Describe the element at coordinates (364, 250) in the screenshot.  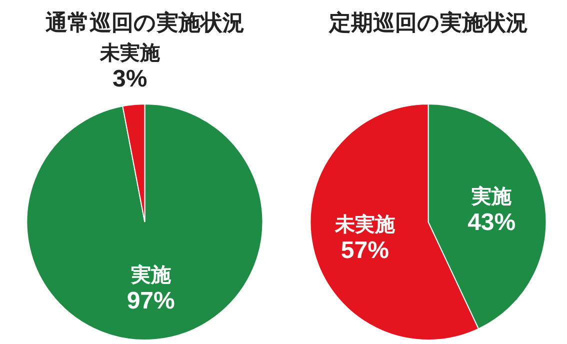
I see `data-label: 57%` at that location.